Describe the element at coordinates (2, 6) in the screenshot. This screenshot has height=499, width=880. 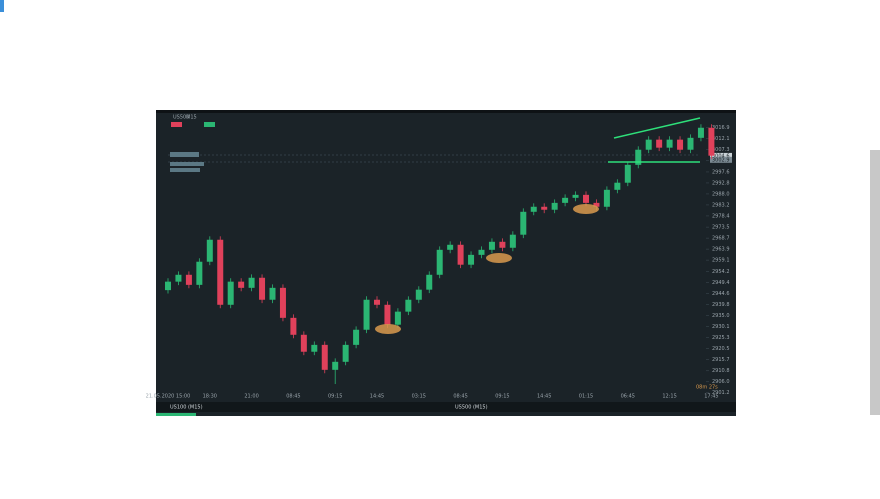
I see `corner-icon` at that location.